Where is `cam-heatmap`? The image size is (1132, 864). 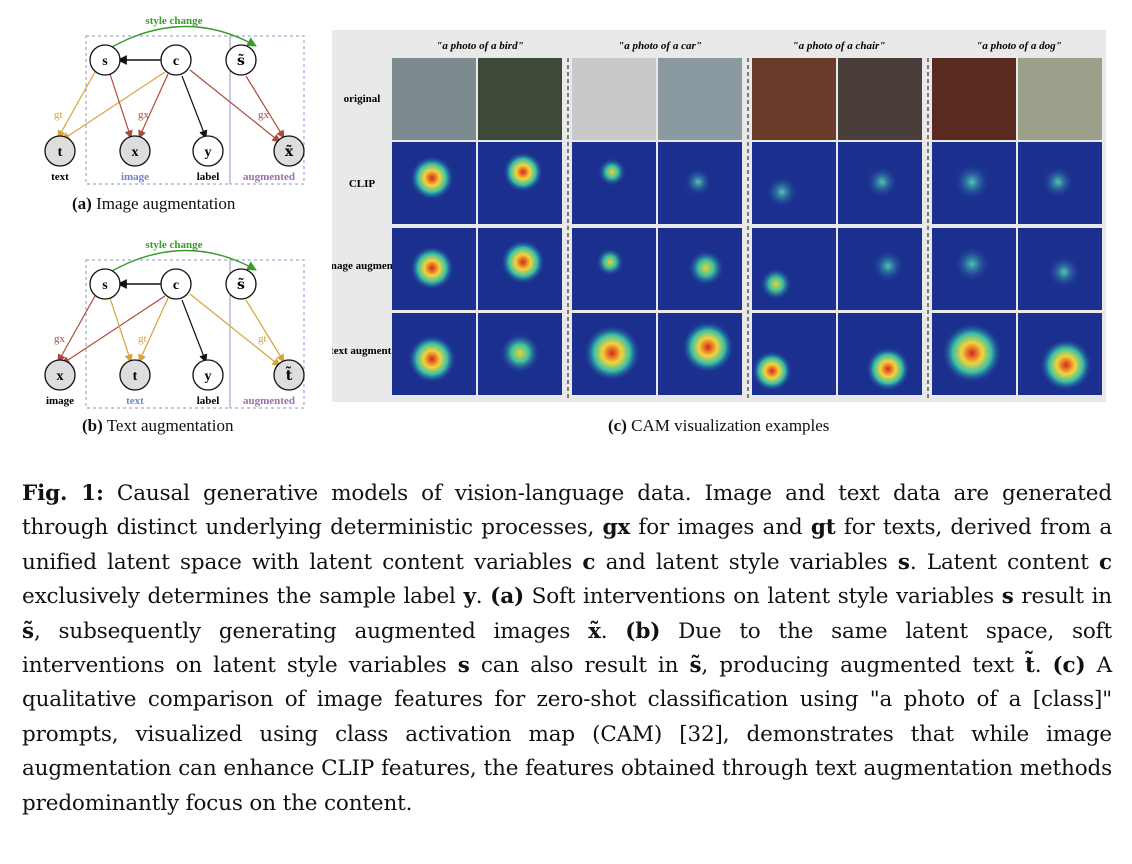 cam-heatmap is located at coordinates (794, 269).